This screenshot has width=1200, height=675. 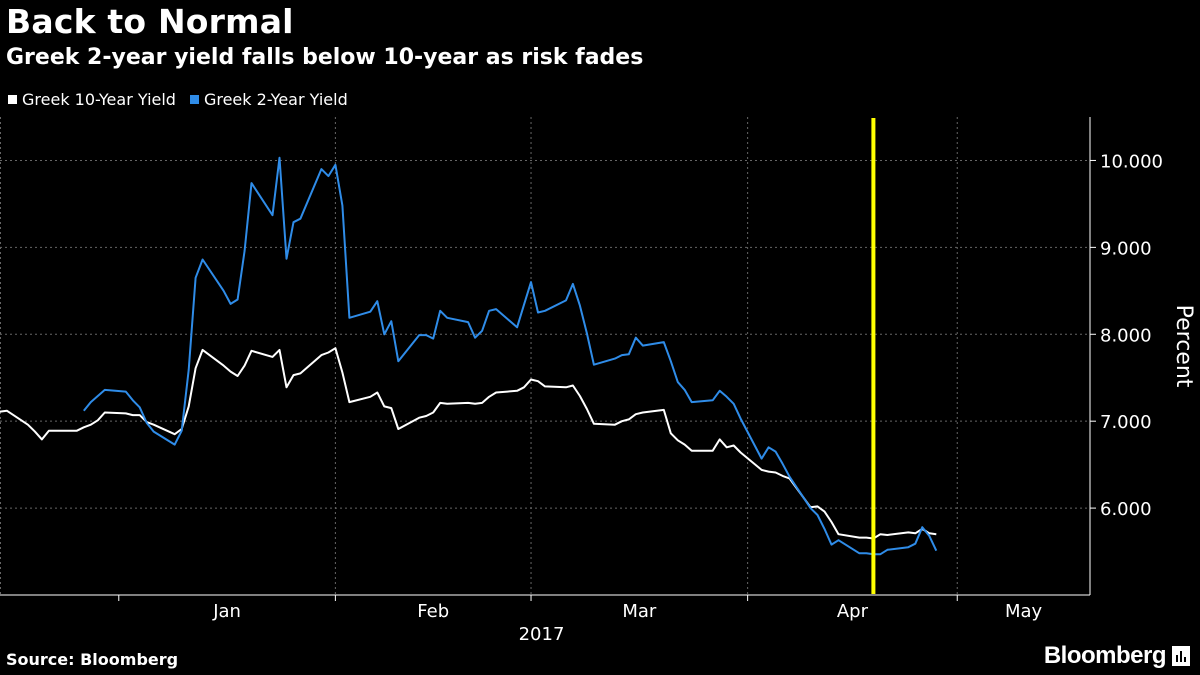 What do you see at coordinates (1126, 509) in the screenshot?
I see `y-tick-label: 6.000` at bounding box center [1126, 509].